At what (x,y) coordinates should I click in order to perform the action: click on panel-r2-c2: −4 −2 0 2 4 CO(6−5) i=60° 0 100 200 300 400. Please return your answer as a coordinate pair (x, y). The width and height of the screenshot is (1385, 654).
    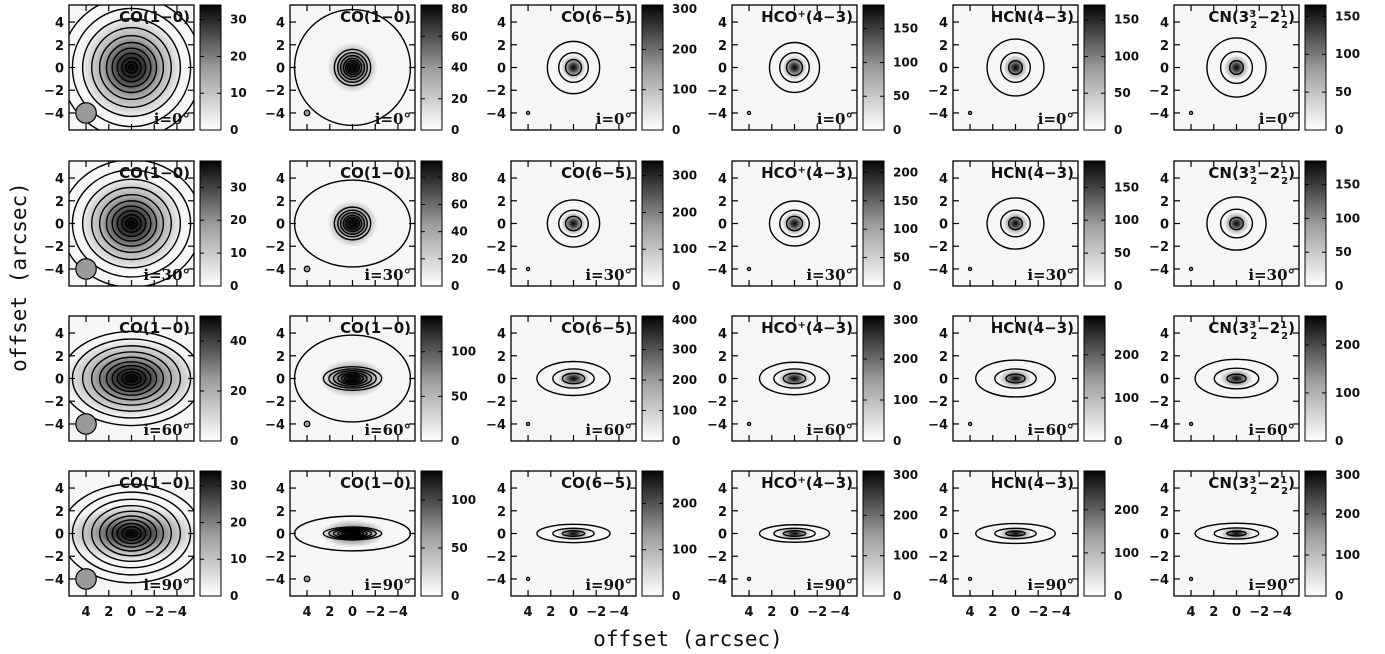
    Looking at the image, I should click on (591, 380).